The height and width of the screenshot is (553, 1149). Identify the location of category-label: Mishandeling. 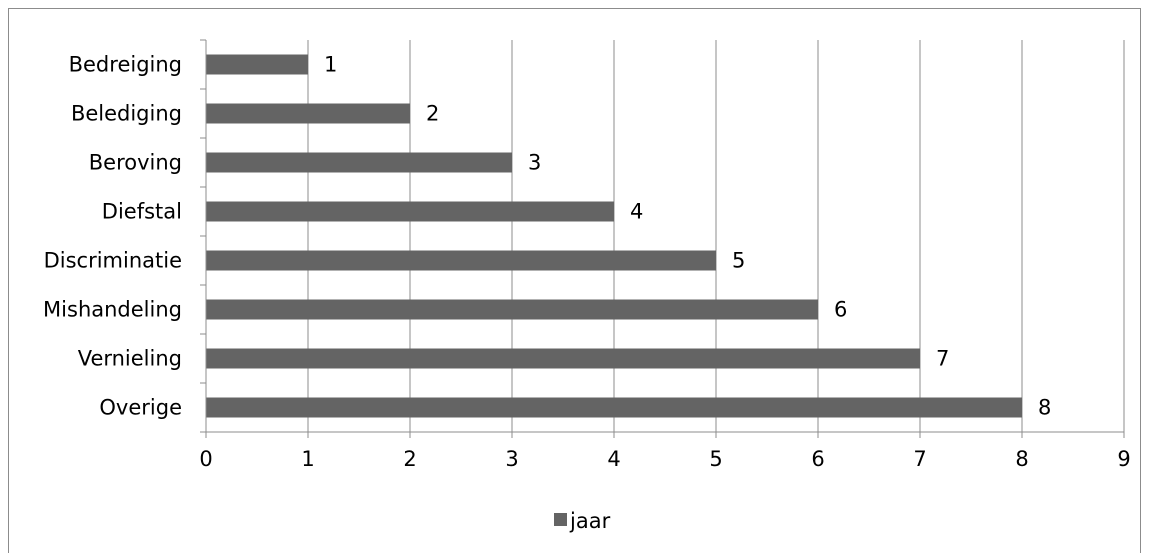
(112, 310).